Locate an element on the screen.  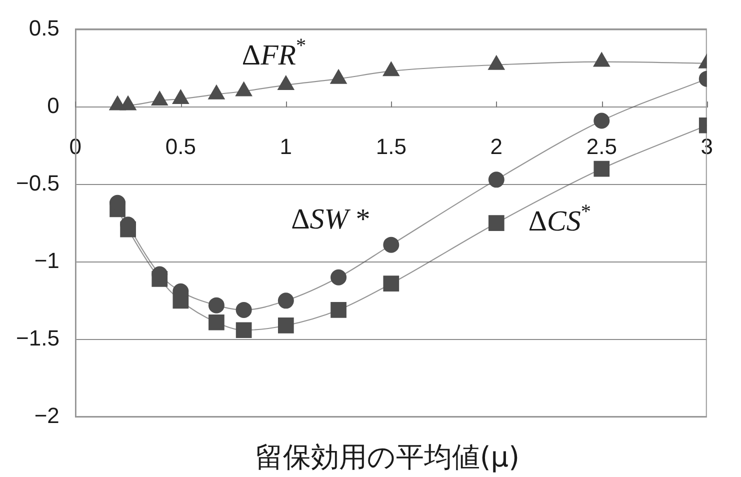
series-label: ΔCS* is located at coordinates (560, 219).